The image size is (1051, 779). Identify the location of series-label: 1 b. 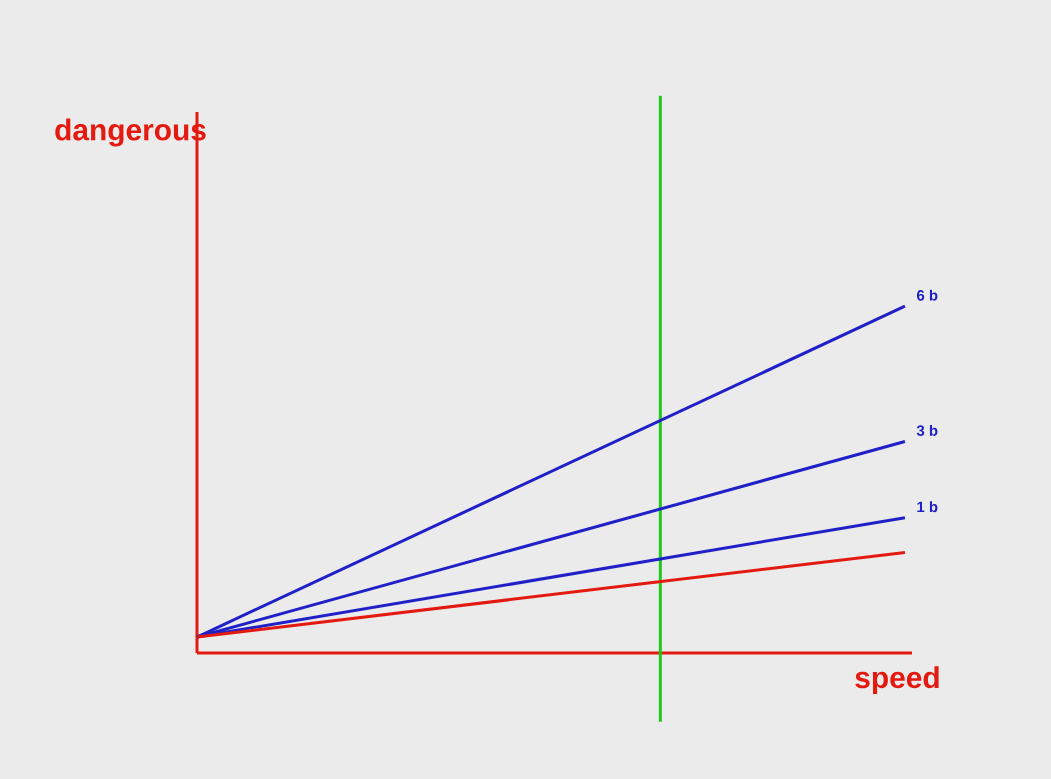
(927, 507).